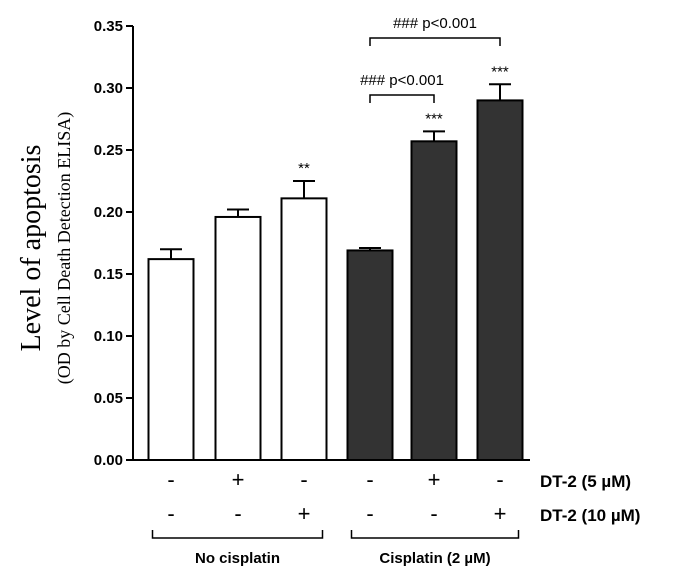  What do you see at coordinates (108, 212) in the screenshot?
I see `y-tick-label: 0.20` at bounding box center [108, 212].